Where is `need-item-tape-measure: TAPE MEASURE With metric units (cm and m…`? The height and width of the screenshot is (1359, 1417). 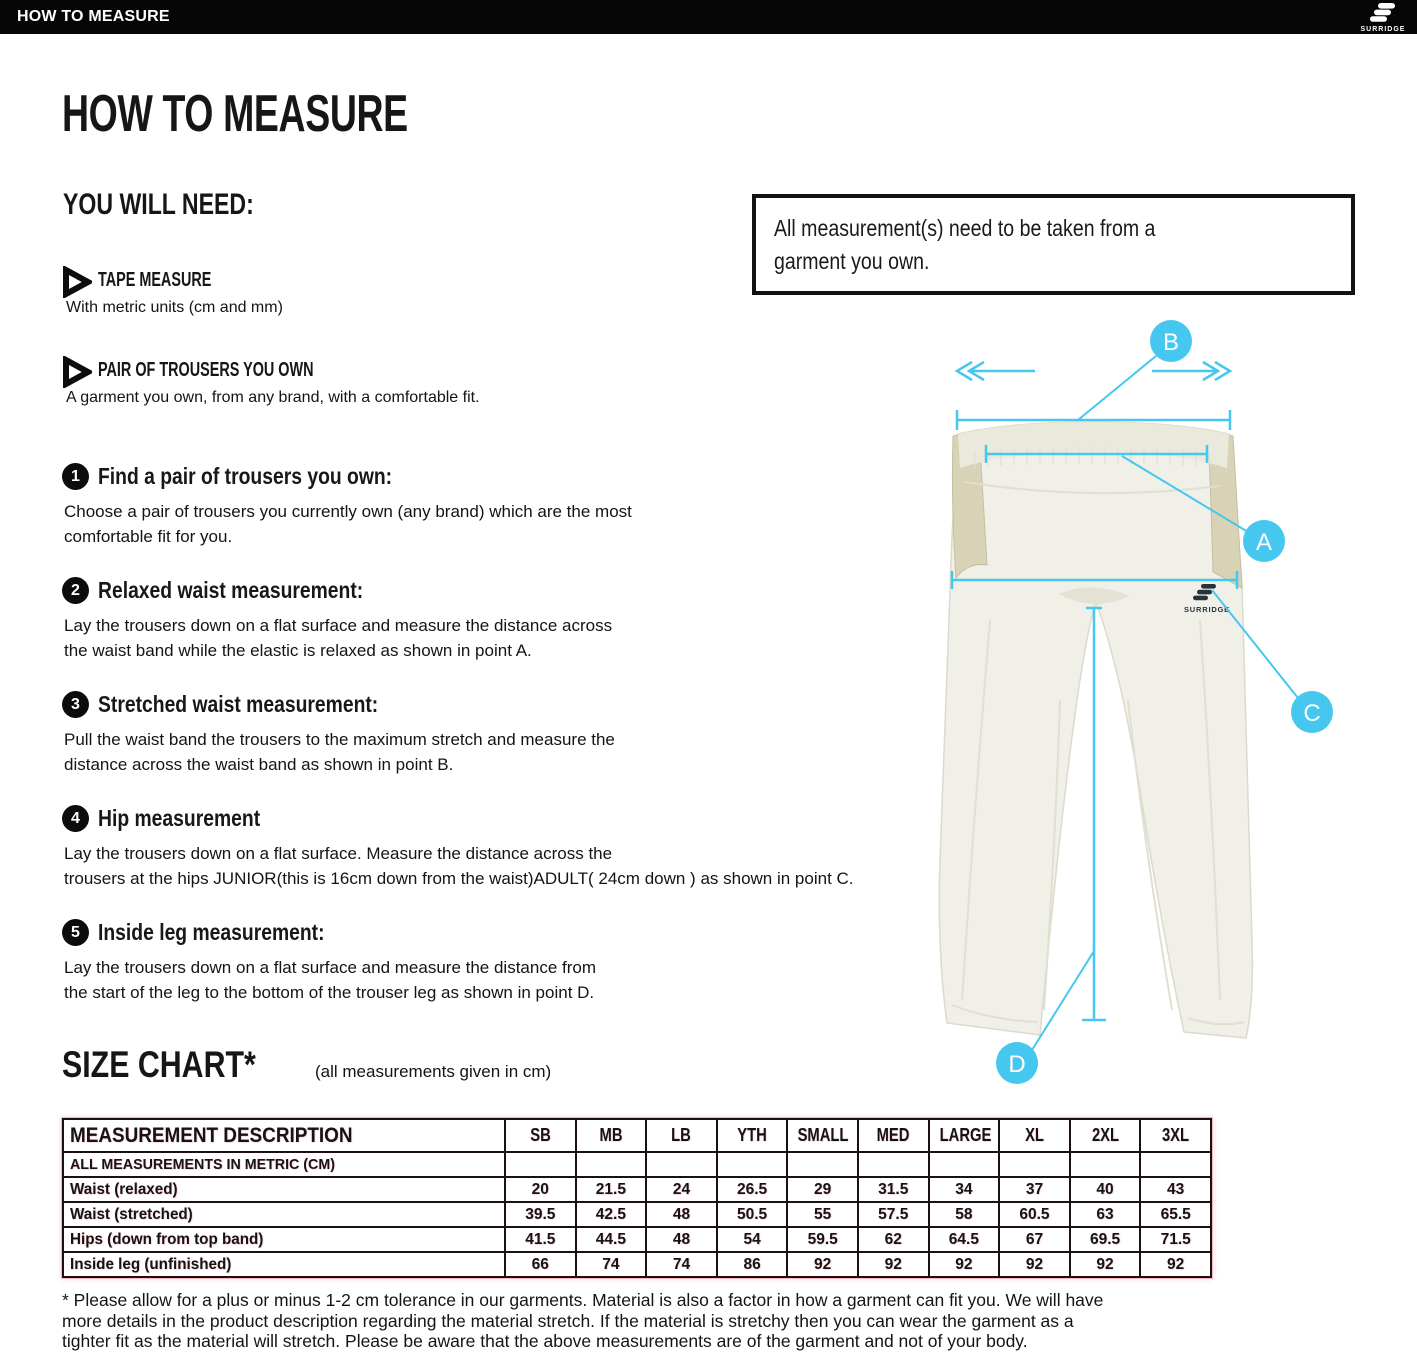
need-item-tape-measure: TAPE MEASURE With metric units (cm and m… is located at coordinates (412, 291).